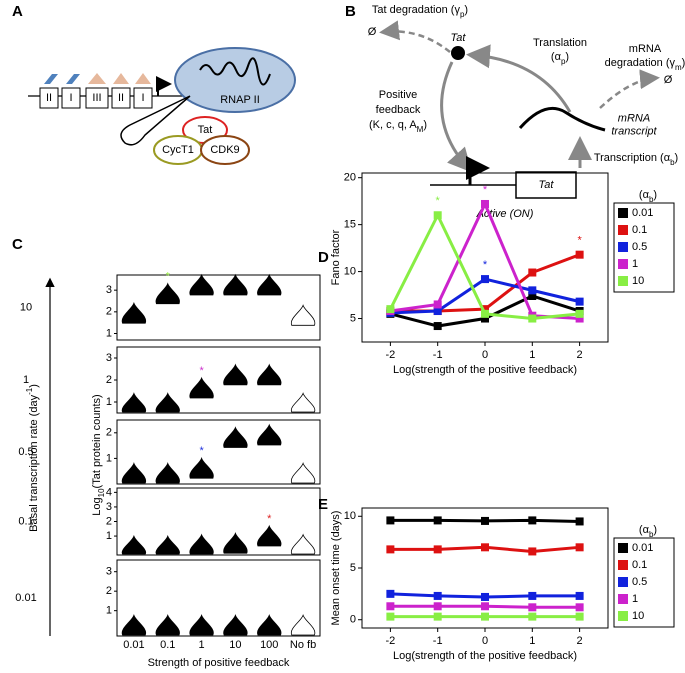 The width and height of the screenshot is (685, 673). Describe the element at coordinates (34, 386) in the screenshot. I see `outer-y-label-part: )` at that location.